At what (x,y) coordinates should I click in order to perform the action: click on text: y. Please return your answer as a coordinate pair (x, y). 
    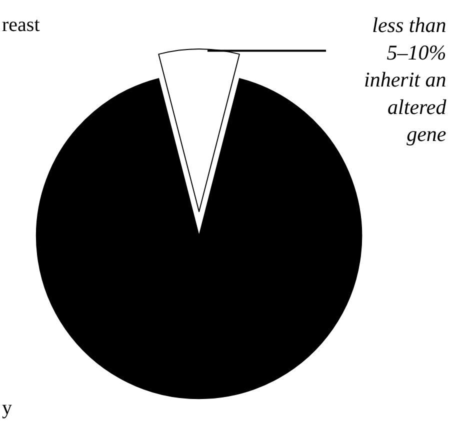
    Looking at the image, I should click on (7, 408).